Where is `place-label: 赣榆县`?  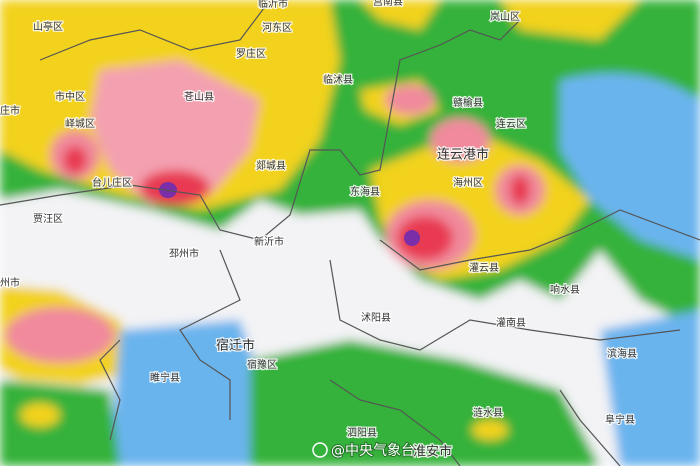 place-label: 赣榆县 is located at coordinates (468, 102).